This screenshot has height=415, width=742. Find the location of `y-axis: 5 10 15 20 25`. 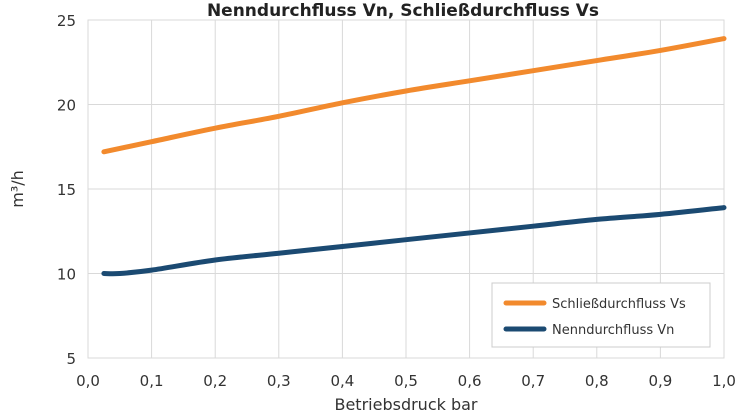

y-axis: 5 10 15 20 25 is located at coordinates (66, 190).